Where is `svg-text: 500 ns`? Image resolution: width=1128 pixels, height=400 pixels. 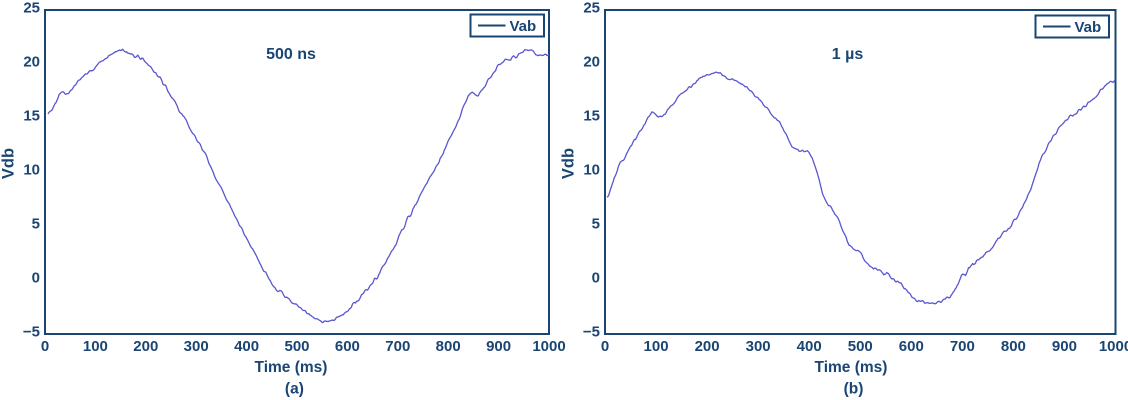
svg-text: 500 ns is located at coordinates (291, 54).